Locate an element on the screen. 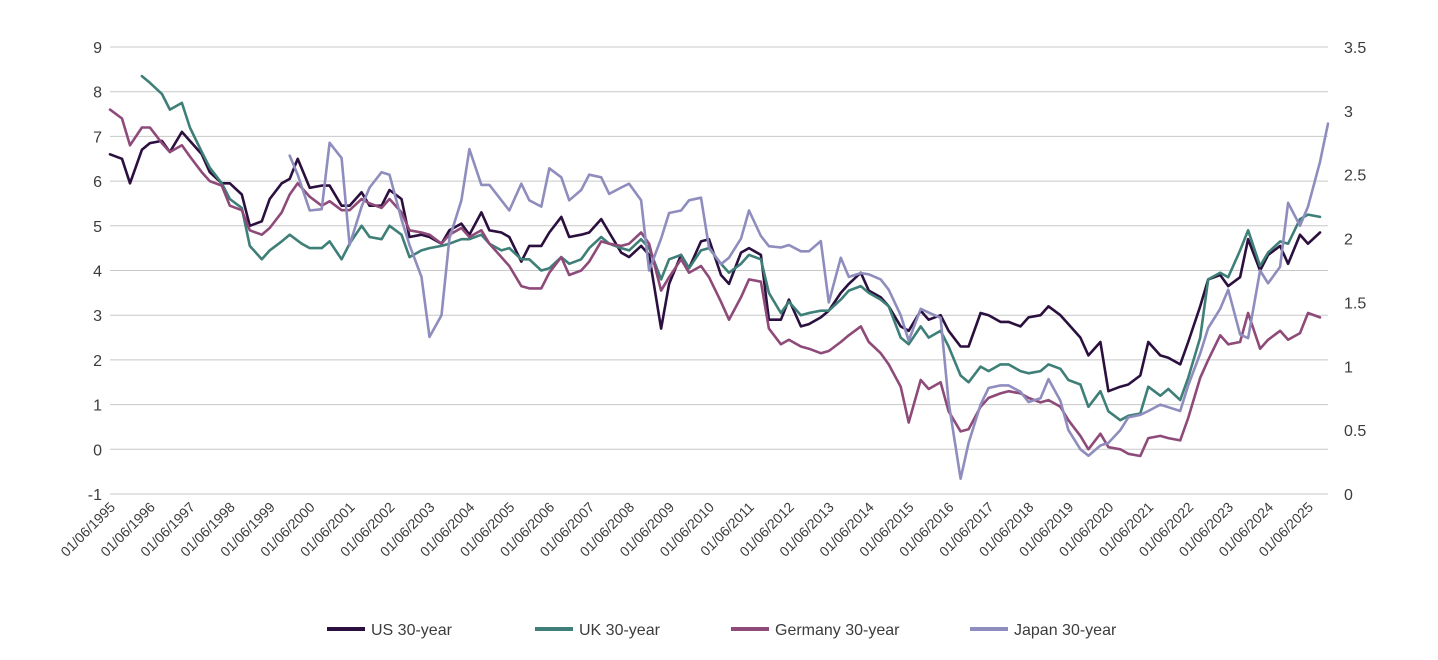 The height and width of the screenshot is (660, 1438). y2-tick-label: 1.5 is located at coordinates (1355, 303).